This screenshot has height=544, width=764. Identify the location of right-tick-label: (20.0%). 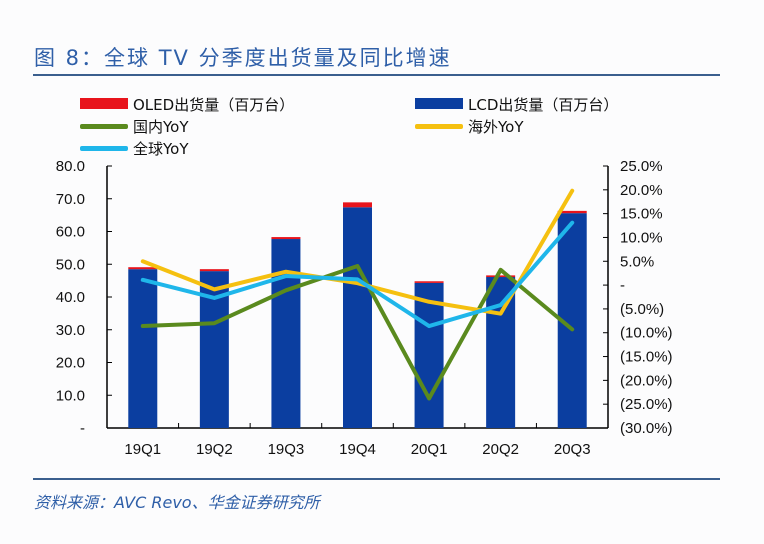
(646, 380).